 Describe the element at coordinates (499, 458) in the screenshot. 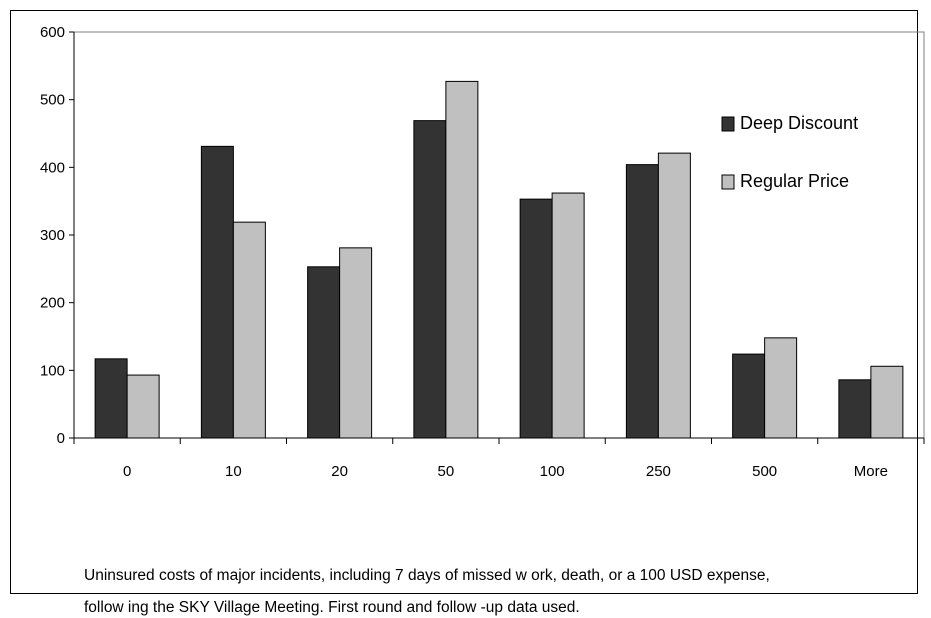

I see `x-axis: 0 10 20 50 100 250 500 More` at that location.